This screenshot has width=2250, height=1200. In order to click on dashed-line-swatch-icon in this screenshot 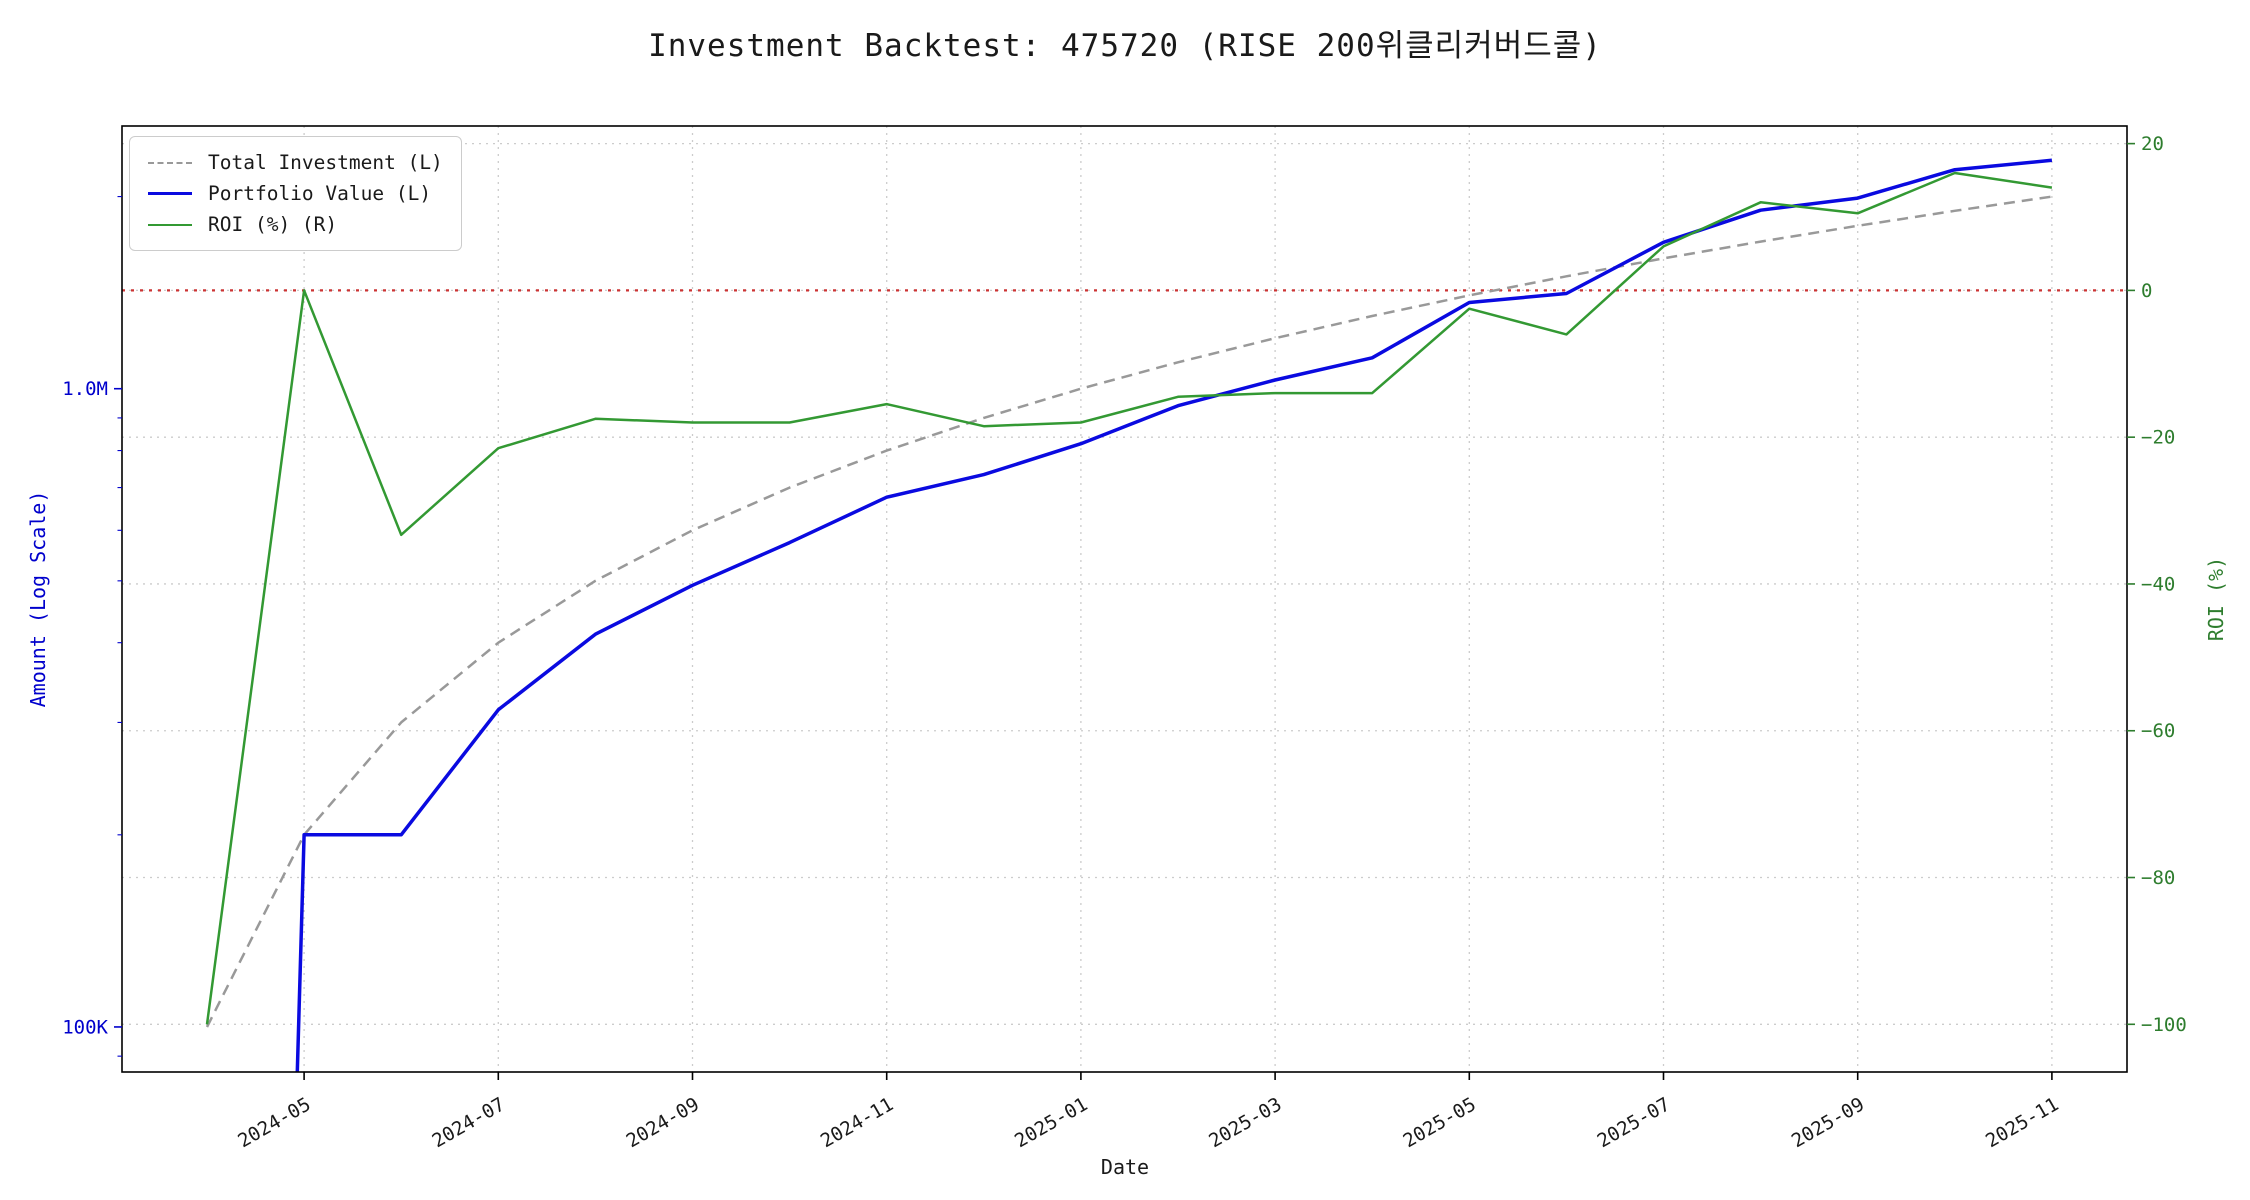, I will do `click(170, 162)`.